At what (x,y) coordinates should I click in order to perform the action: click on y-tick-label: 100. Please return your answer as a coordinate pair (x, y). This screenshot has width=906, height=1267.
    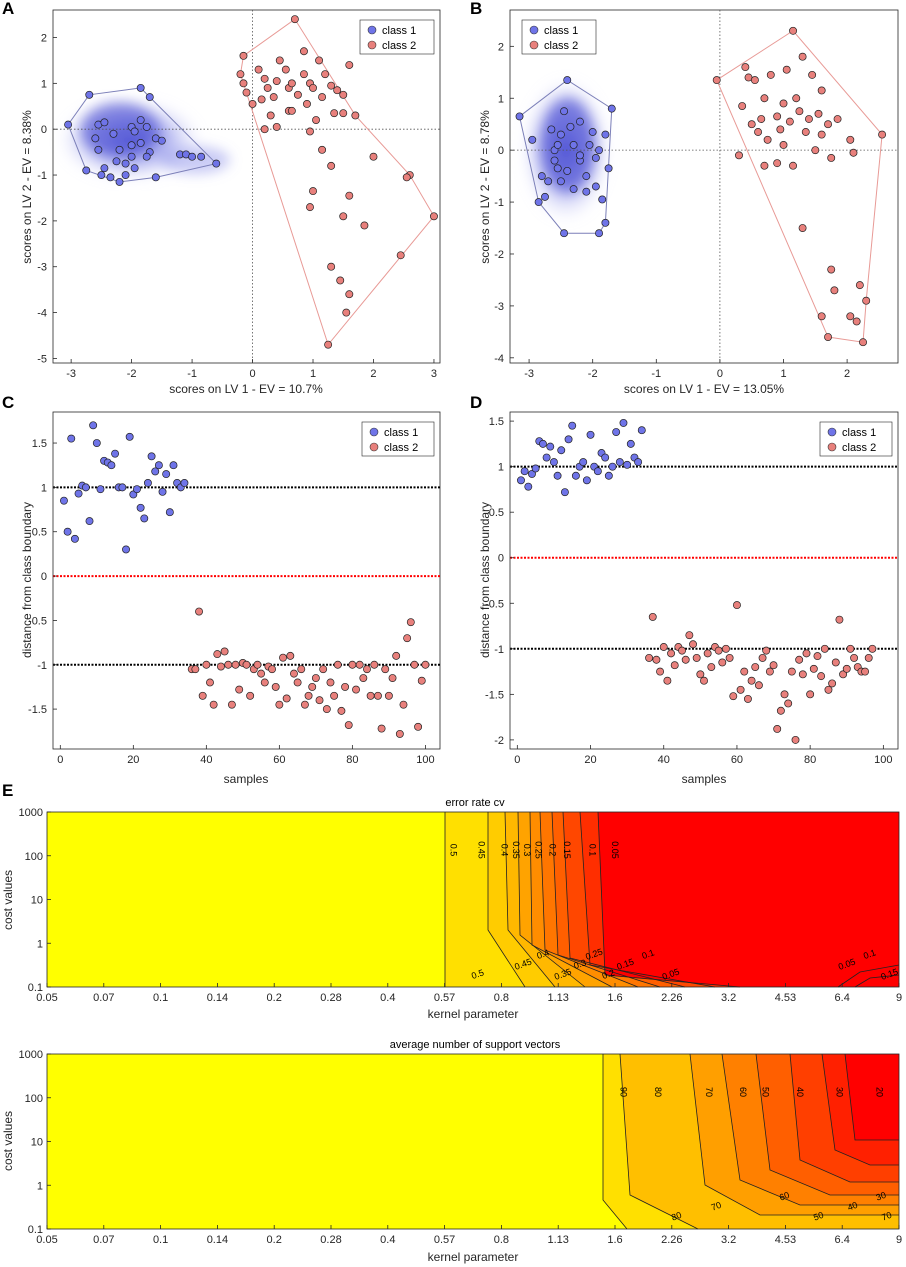
    Looking at the image, I should click on (34, 1099).